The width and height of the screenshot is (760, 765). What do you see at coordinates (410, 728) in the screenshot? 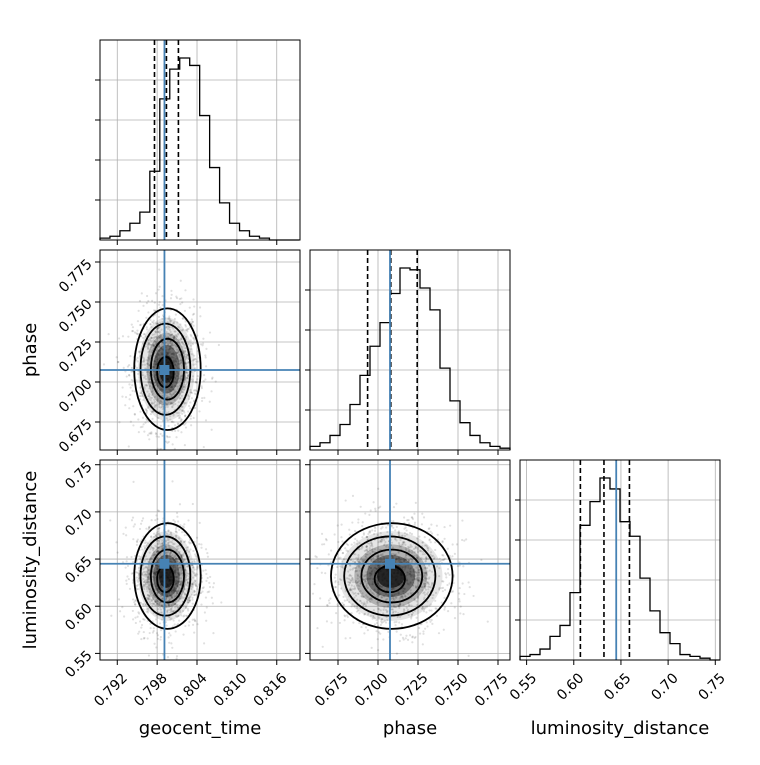
I see `x-axis-label-phase: phase` at bounding box center [410, 728].